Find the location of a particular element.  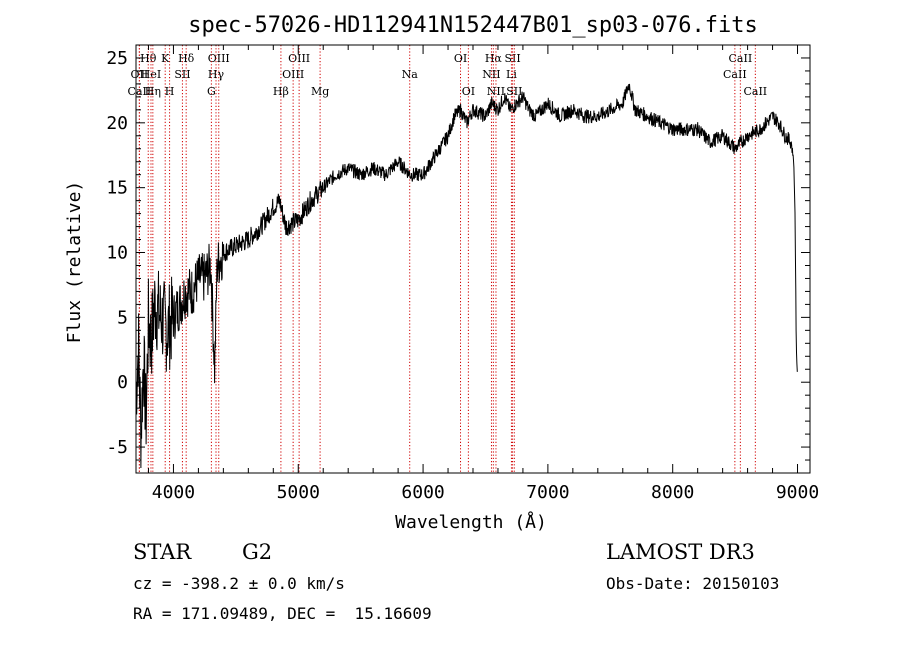

y-tick-label: 10 is located at coordinates (117, 253).